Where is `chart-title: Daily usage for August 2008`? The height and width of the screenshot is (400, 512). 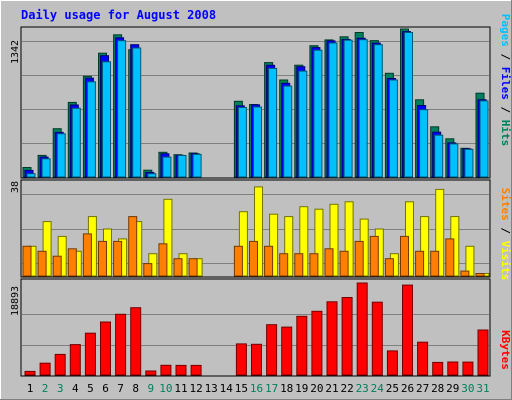 chart-title: Daily usage for August 2008 is located at coordinates (118, 15).